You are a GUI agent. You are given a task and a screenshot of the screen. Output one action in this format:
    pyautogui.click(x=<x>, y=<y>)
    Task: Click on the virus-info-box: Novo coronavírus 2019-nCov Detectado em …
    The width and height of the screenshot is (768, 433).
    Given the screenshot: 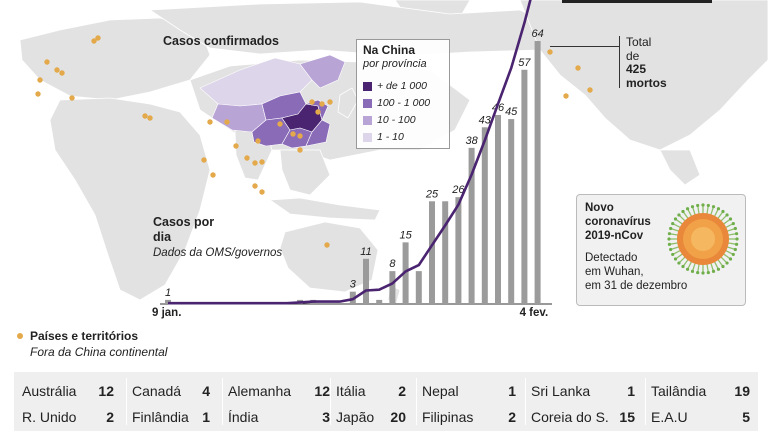 What is the action you would take?
    pyautogui.click(x=661, y=250)
    